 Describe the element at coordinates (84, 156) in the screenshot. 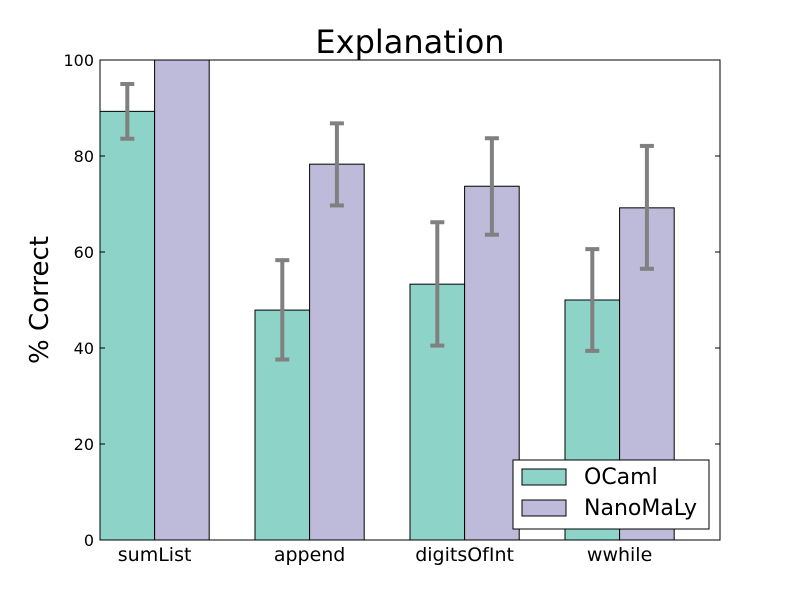

I see `y-tick-label: 80` at that location.